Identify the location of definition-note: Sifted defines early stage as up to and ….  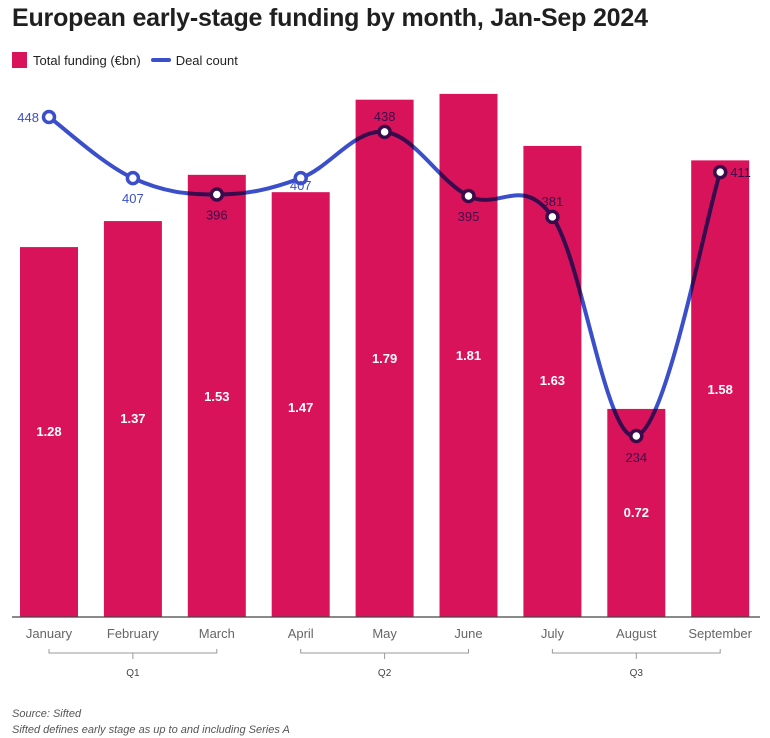
(151, 730).